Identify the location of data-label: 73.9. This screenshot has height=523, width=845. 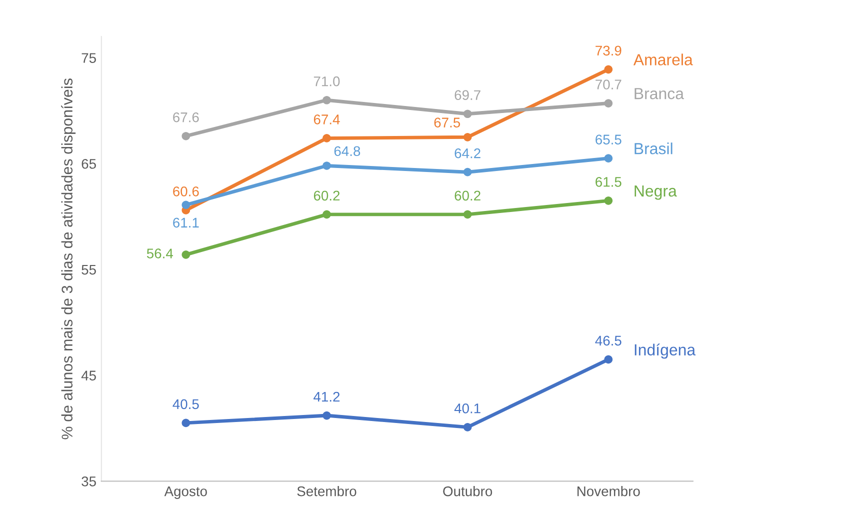
(609, 51).